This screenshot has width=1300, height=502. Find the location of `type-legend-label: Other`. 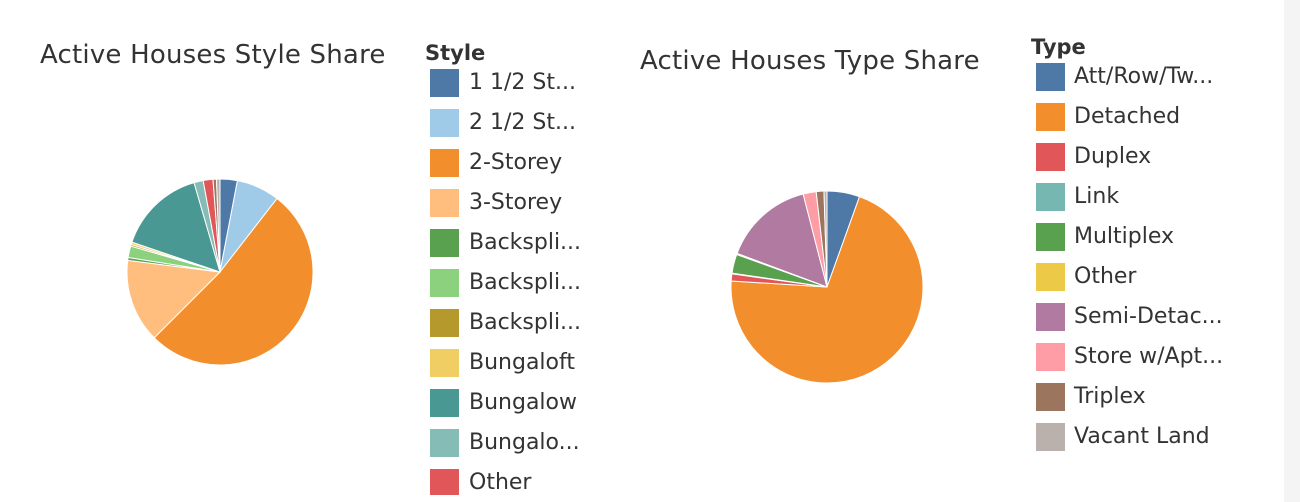

type-legend-label: Other is located at coordinates (1105, 276).